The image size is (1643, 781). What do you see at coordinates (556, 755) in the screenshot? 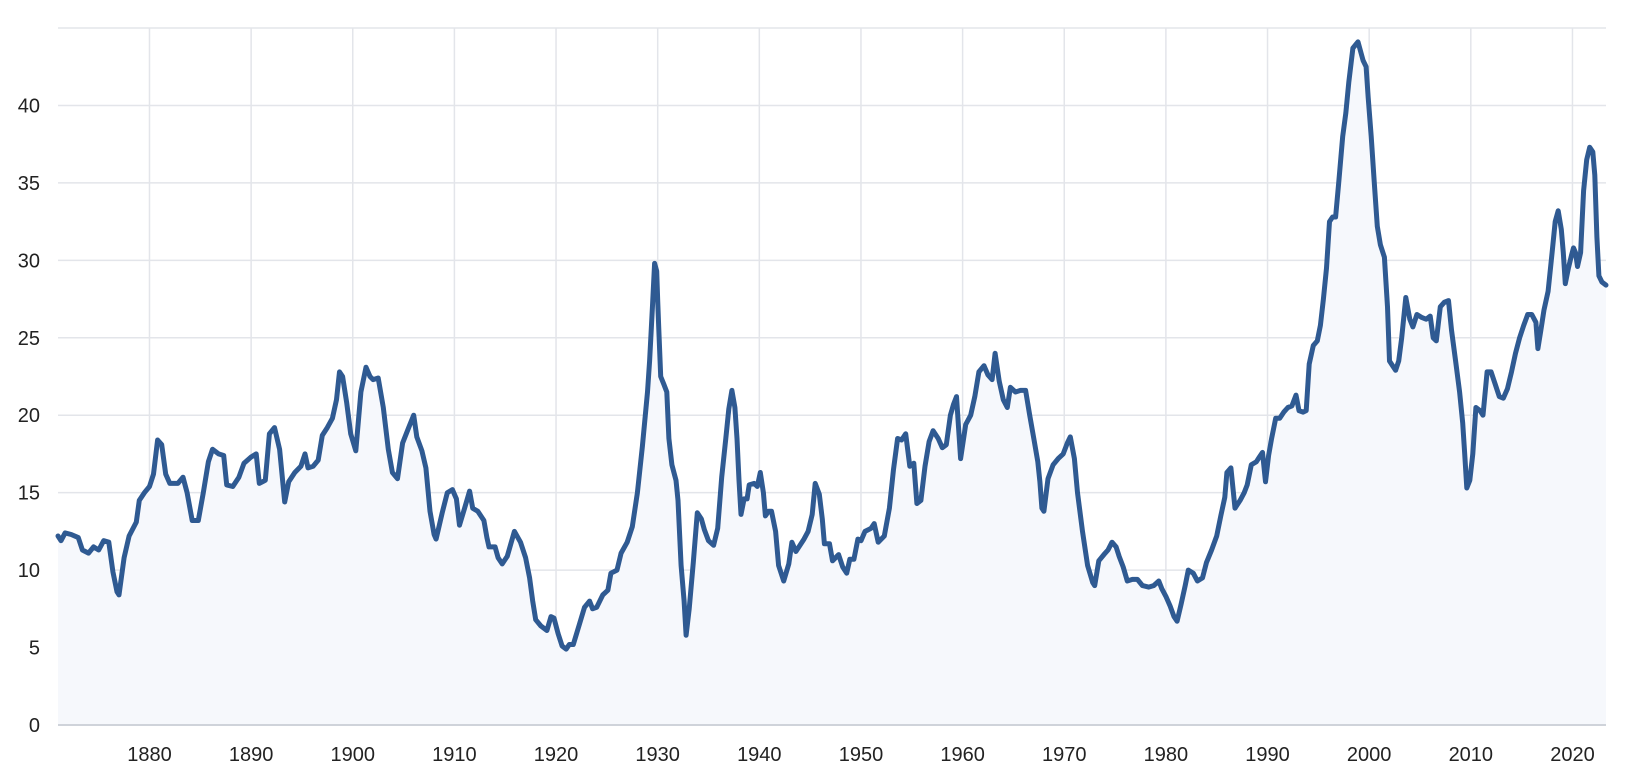
I see `x-tick-label: 1920` at bounding box center [556, 755].